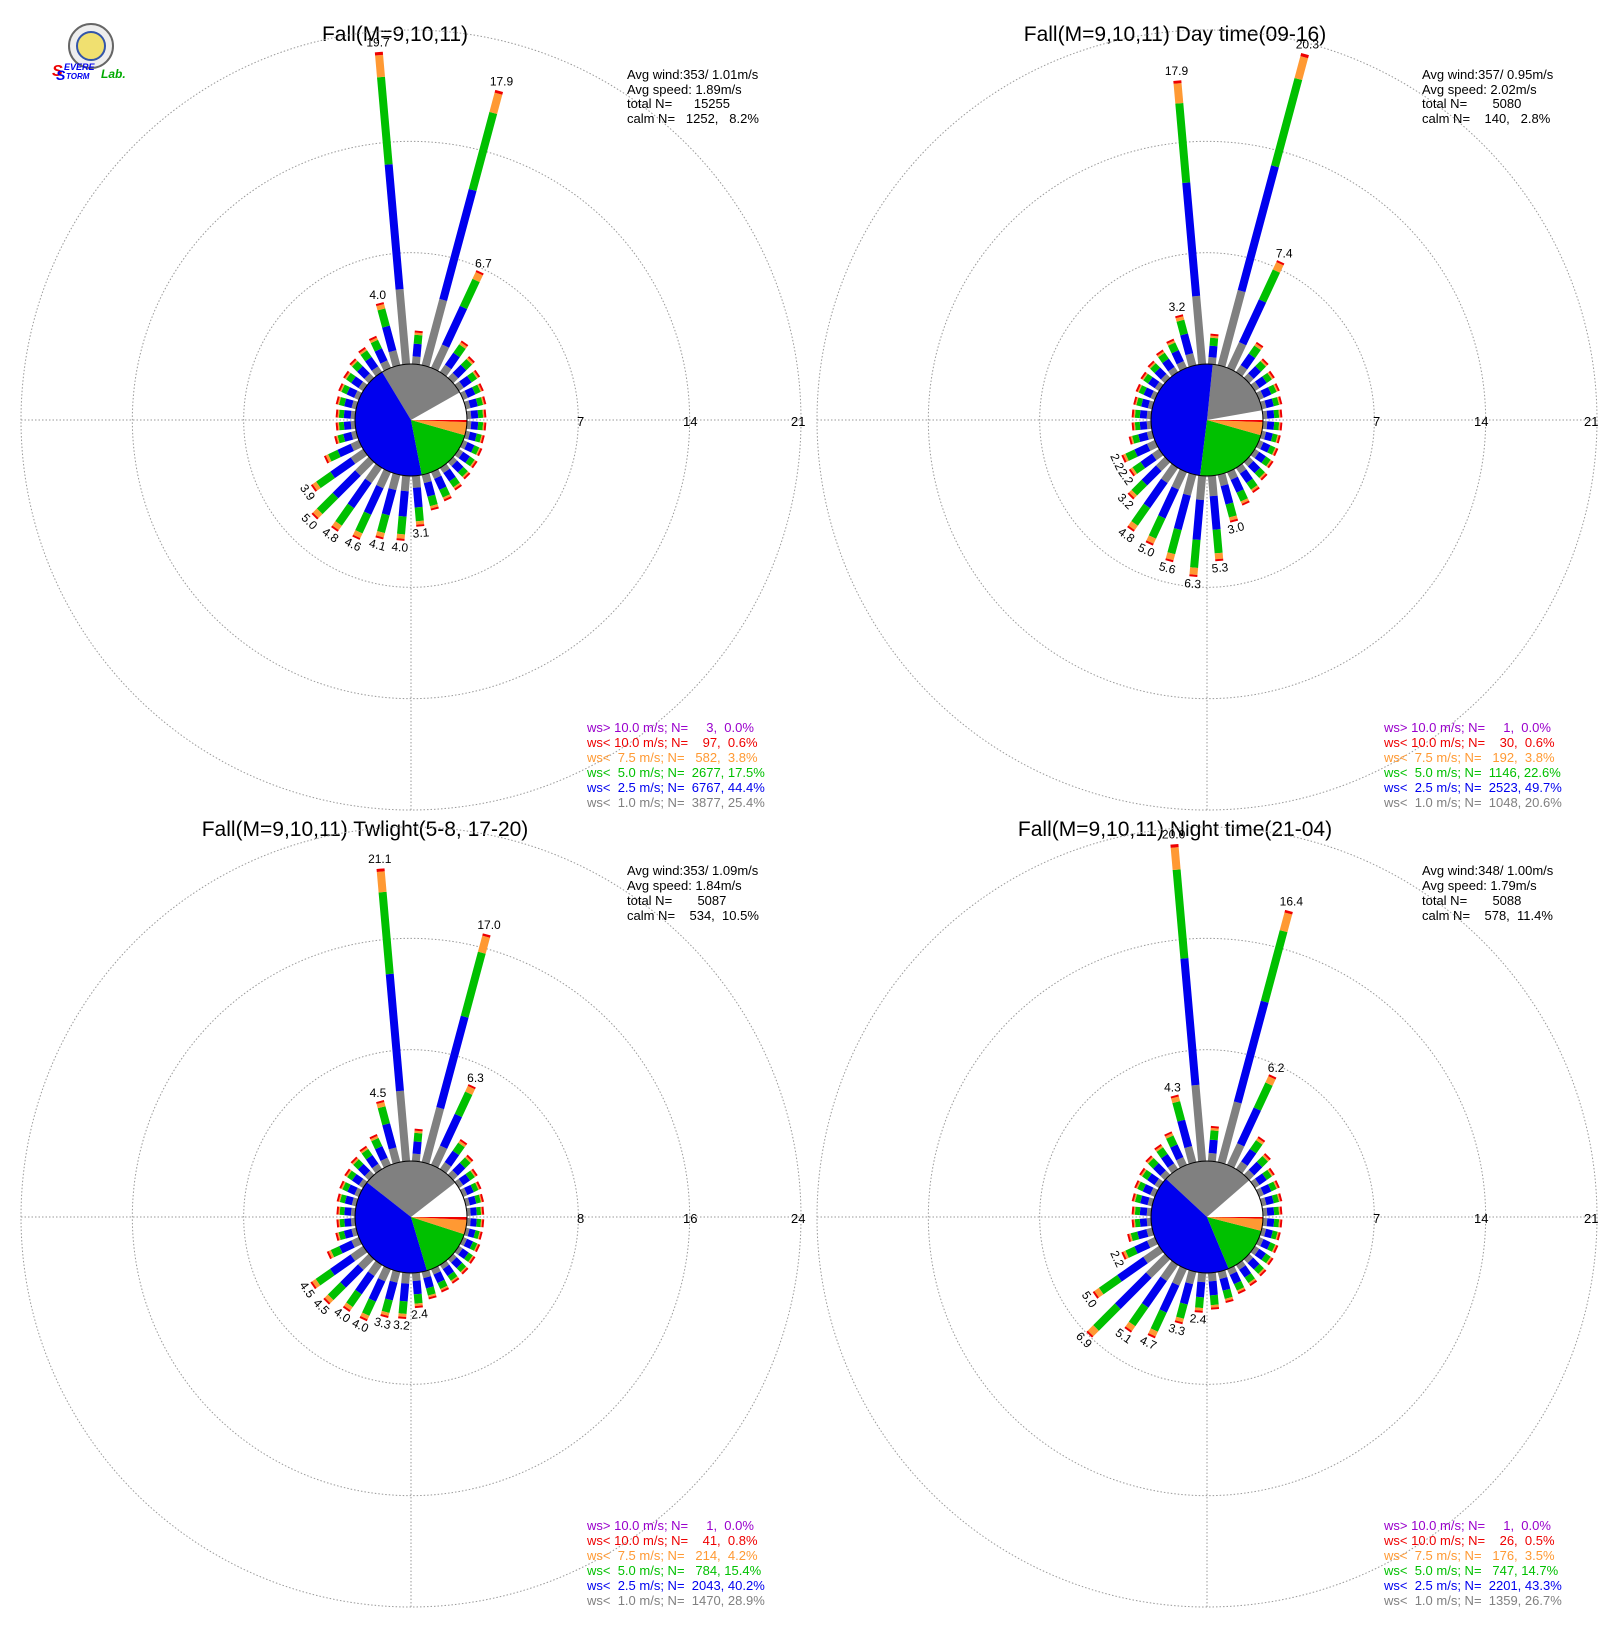  Describe the element at coordinates (439, 406) in the screenshot. I see `pie-slice-calm` at that location.